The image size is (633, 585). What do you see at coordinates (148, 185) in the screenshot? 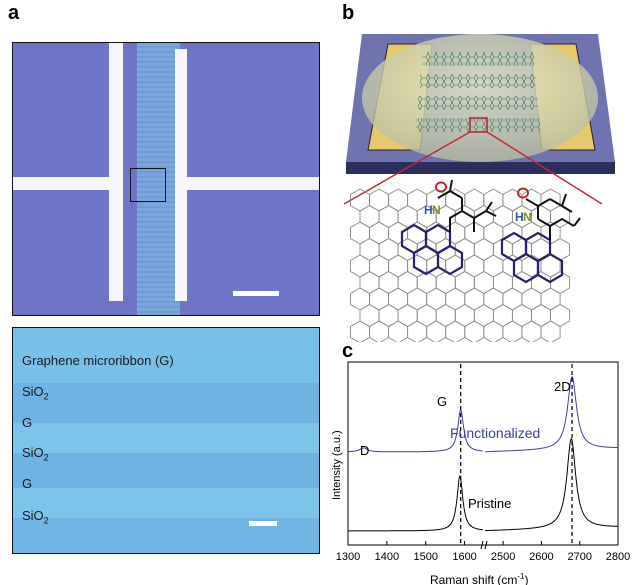
I see `zoom-region-box` at bounding box center [148, 185].